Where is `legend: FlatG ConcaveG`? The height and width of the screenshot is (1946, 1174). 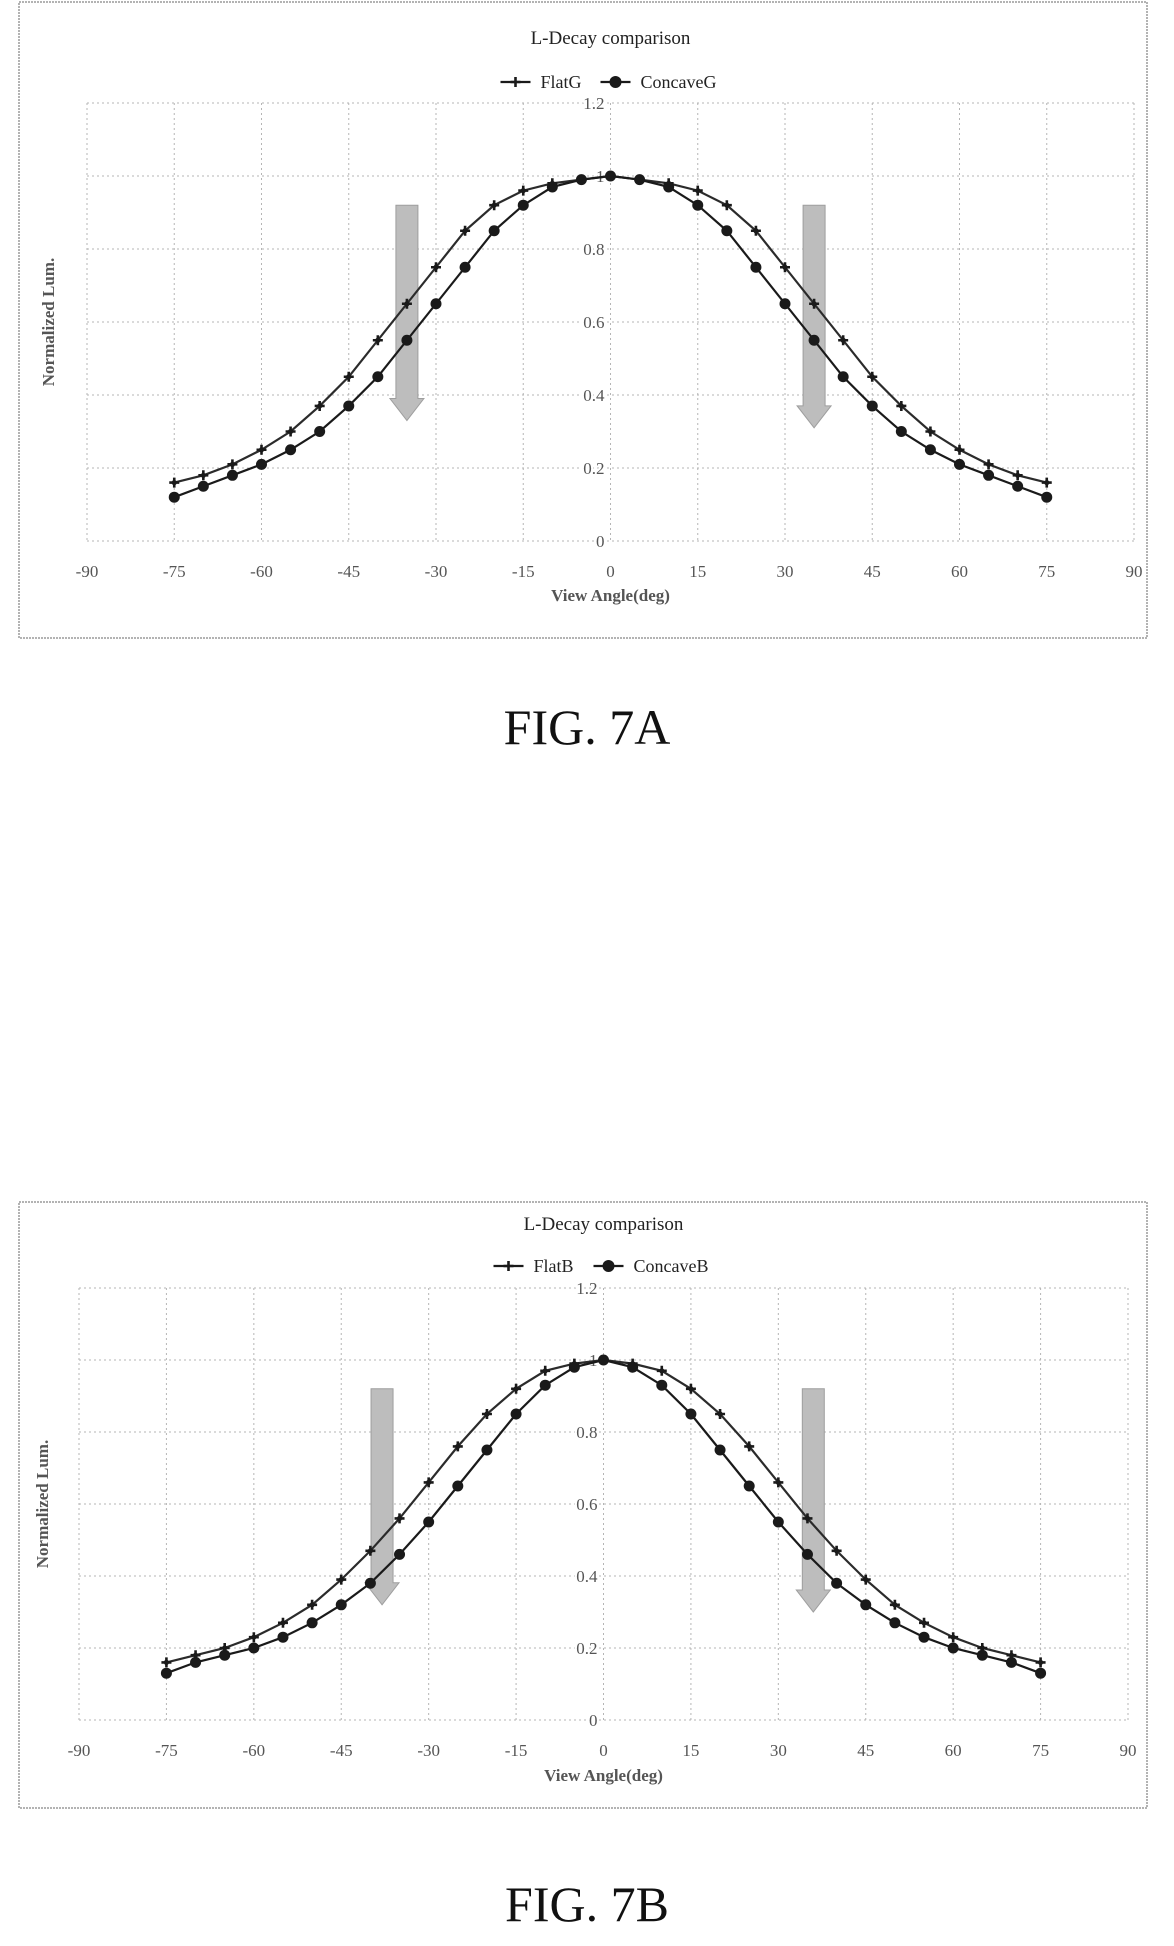 legend: FlatG ConcaveG is located at coordinates (608, 82).